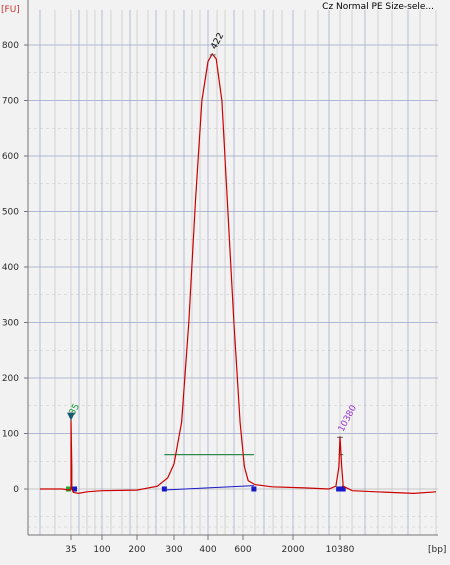 The image size is (450, 565). Describe the element at coordinates (70, 550) in the screenshot. I see `x-tick-label: 35` at that location.